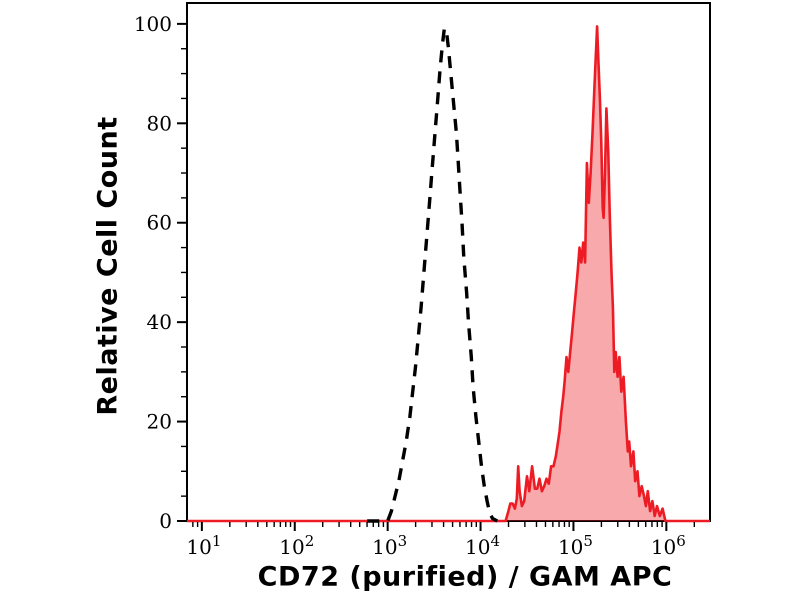 Image resolution: width=800 pixels, height=600 pixels. I want to click on x-axis-title: CD72 (purified) / GAM APC, so click(465, 577).